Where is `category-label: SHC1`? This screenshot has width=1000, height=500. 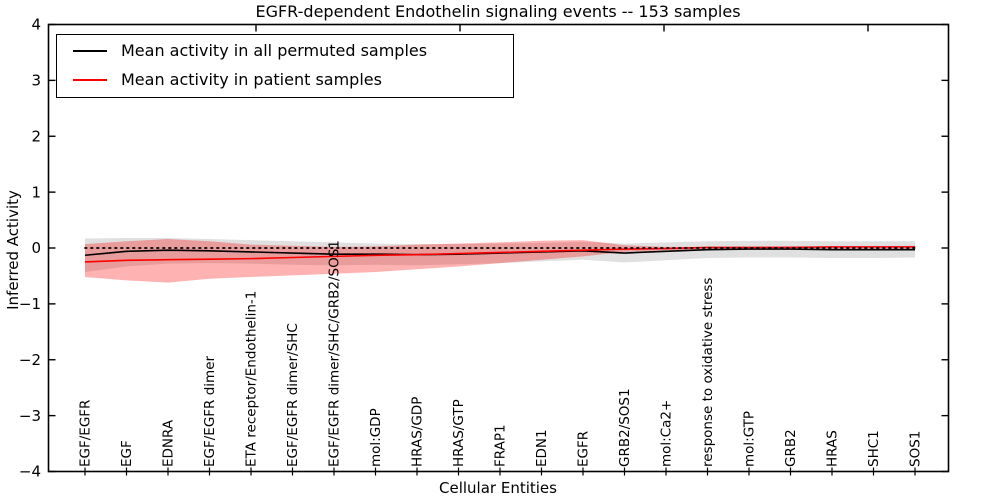
category-label: SHC1 is located at coordinates (874, 448).